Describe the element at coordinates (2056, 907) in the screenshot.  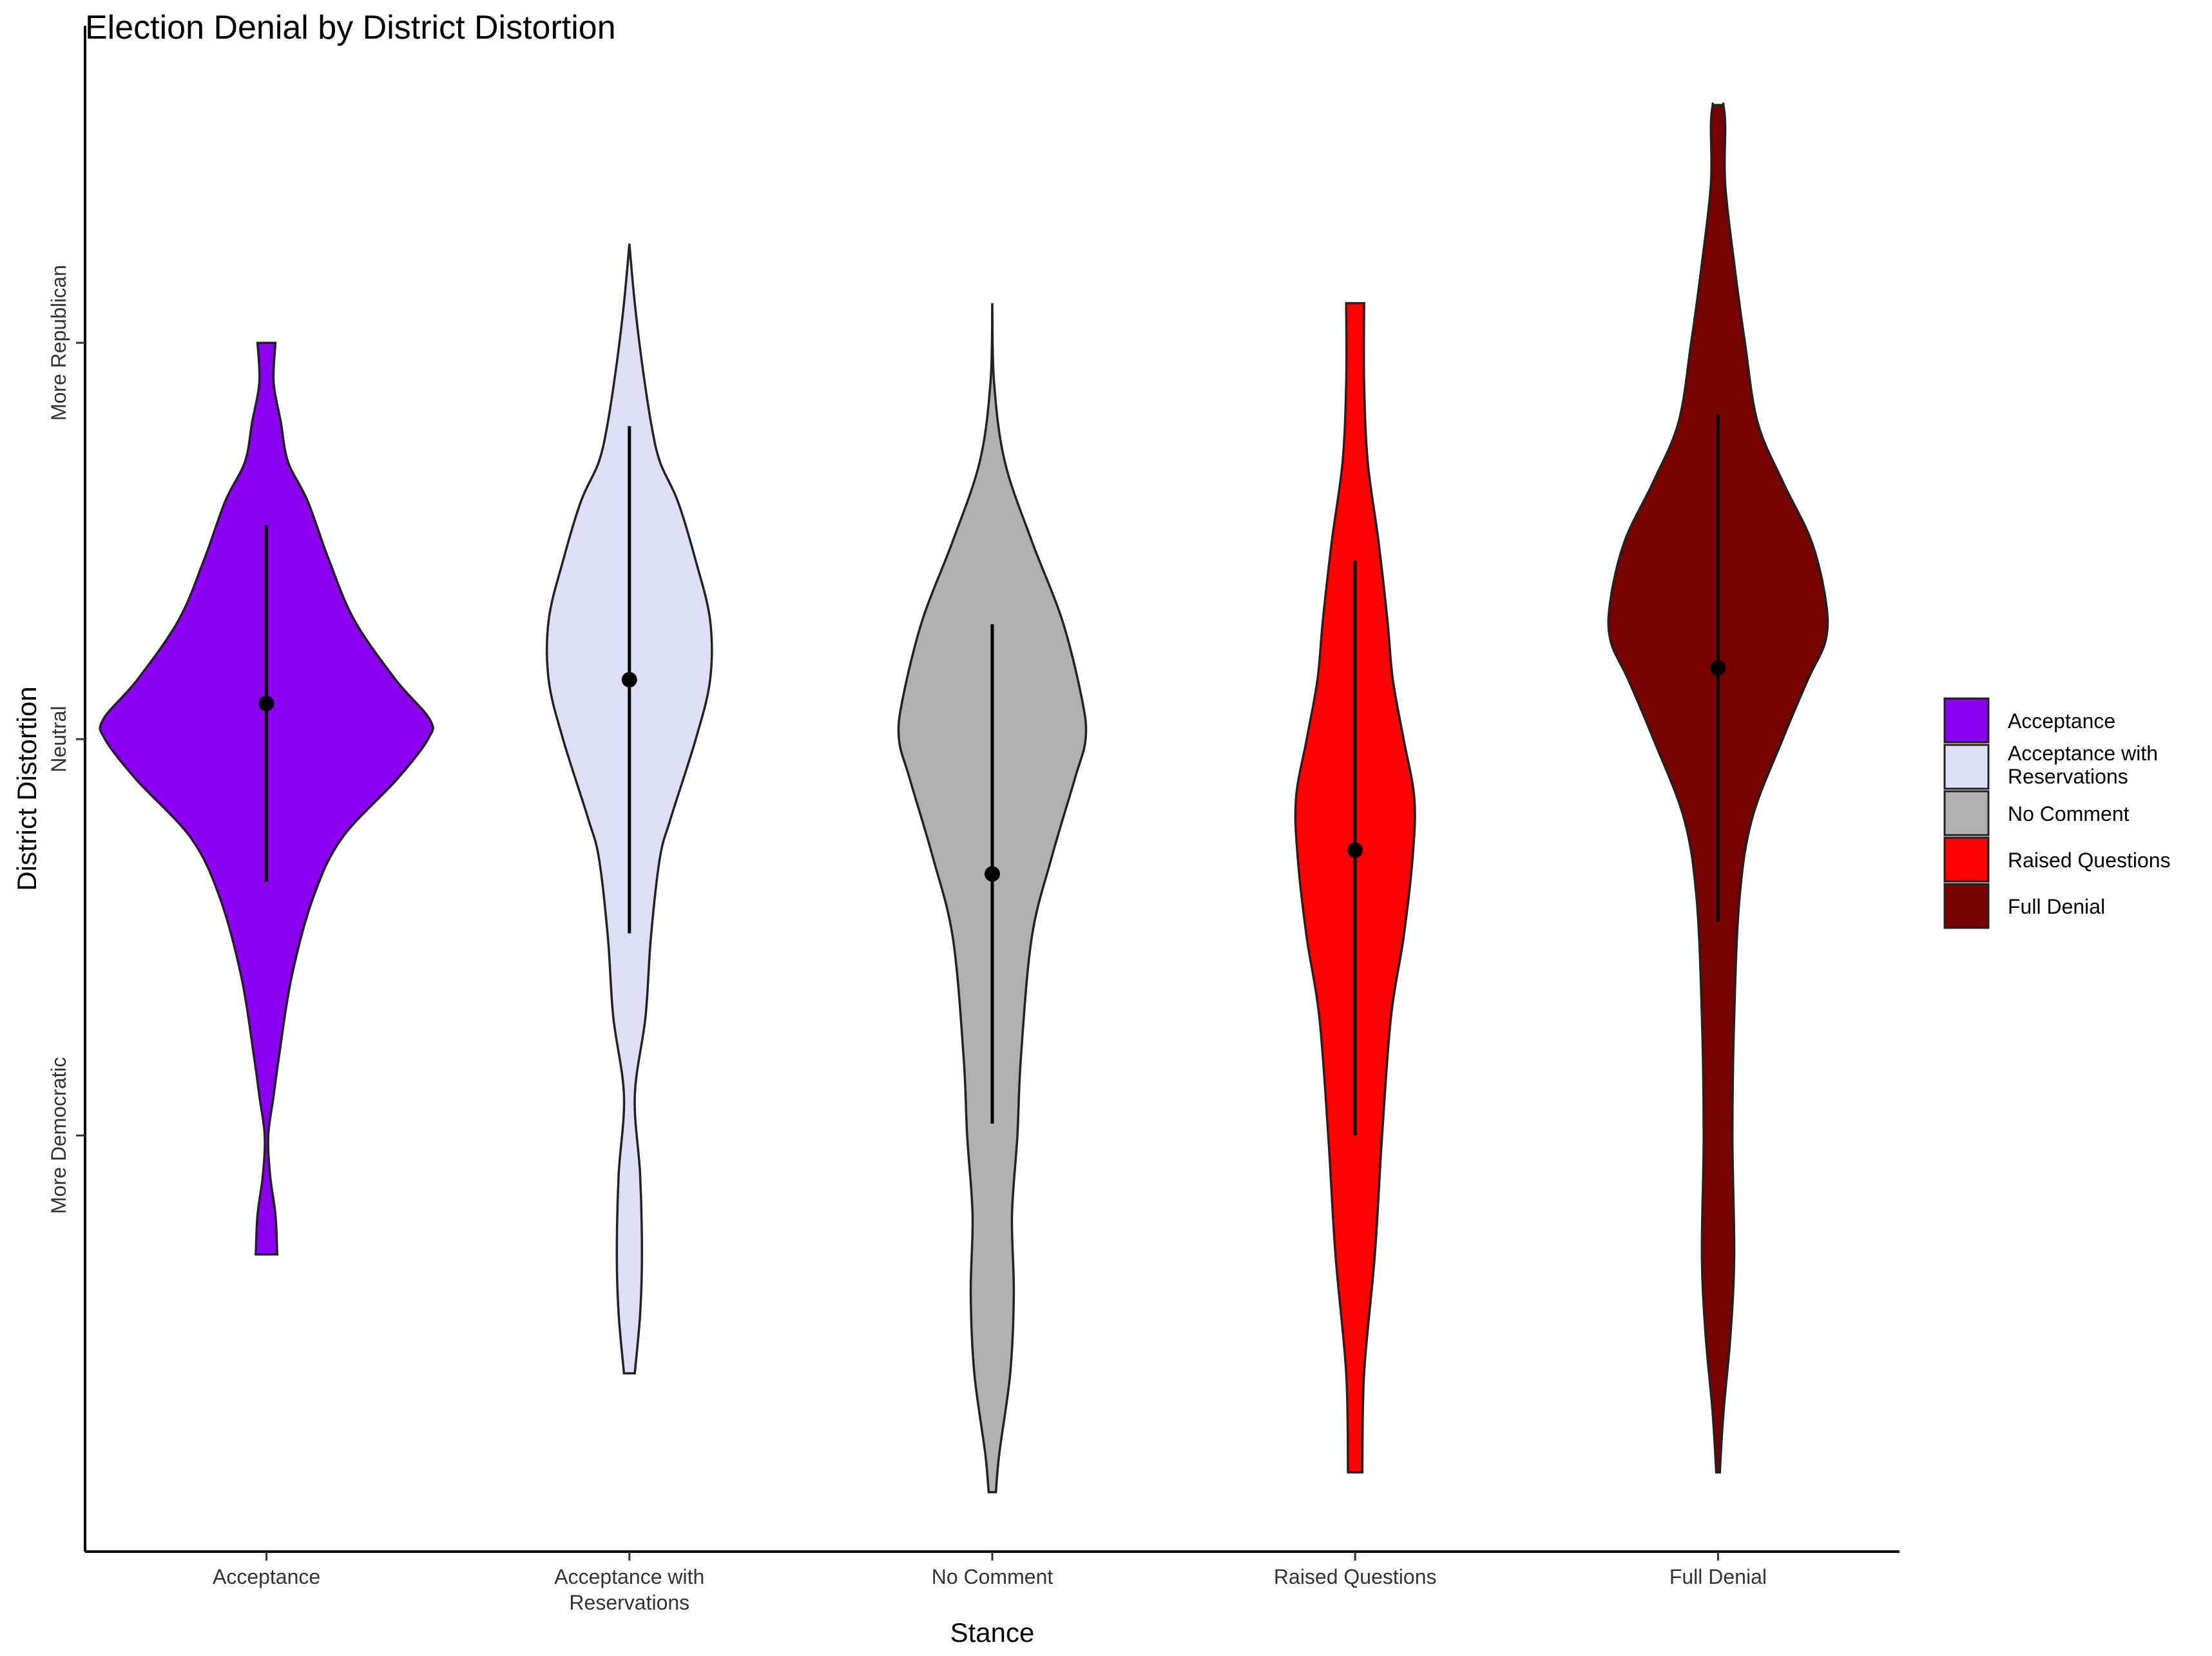
I see `legend-label-full-denial: Full Denial` at that location.